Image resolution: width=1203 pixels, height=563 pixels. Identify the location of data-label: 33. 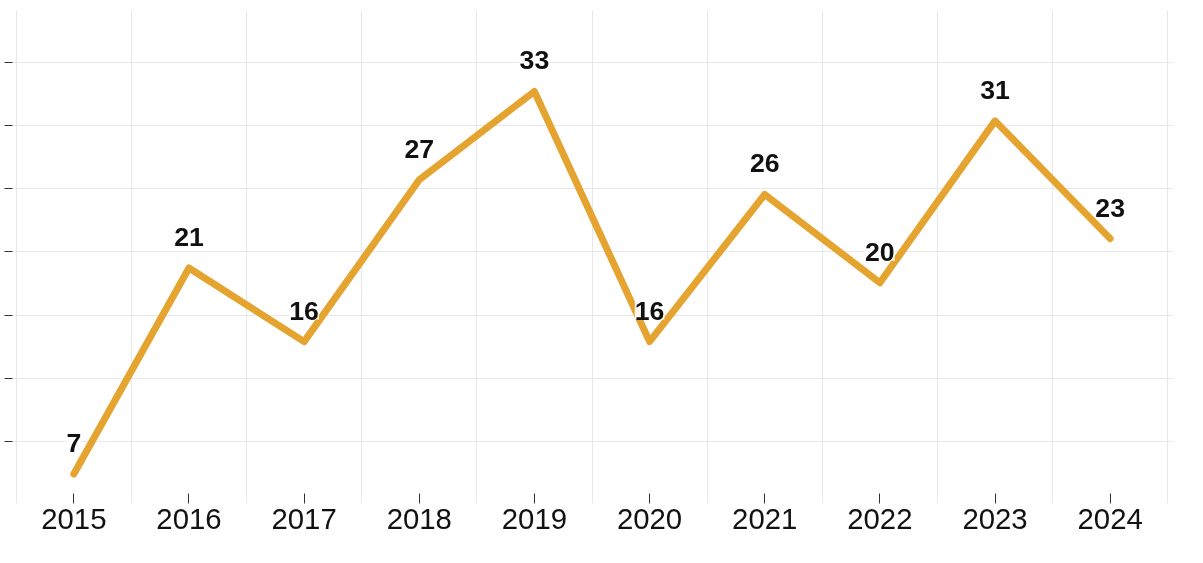
(534, 60).